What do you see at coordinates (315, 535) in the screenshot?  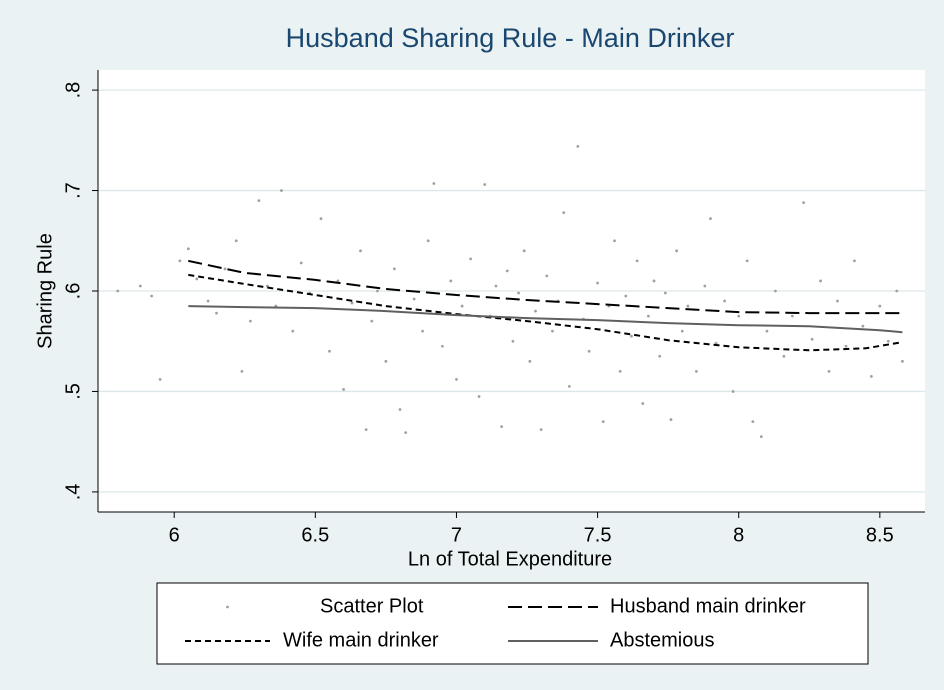 I see `x-tick-label: 6.5` at bounding box center [315, 535].